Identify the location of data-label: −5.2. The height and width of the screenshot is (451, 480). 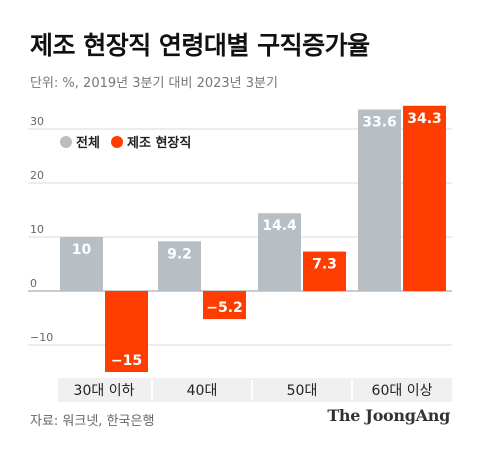
(224, 308).